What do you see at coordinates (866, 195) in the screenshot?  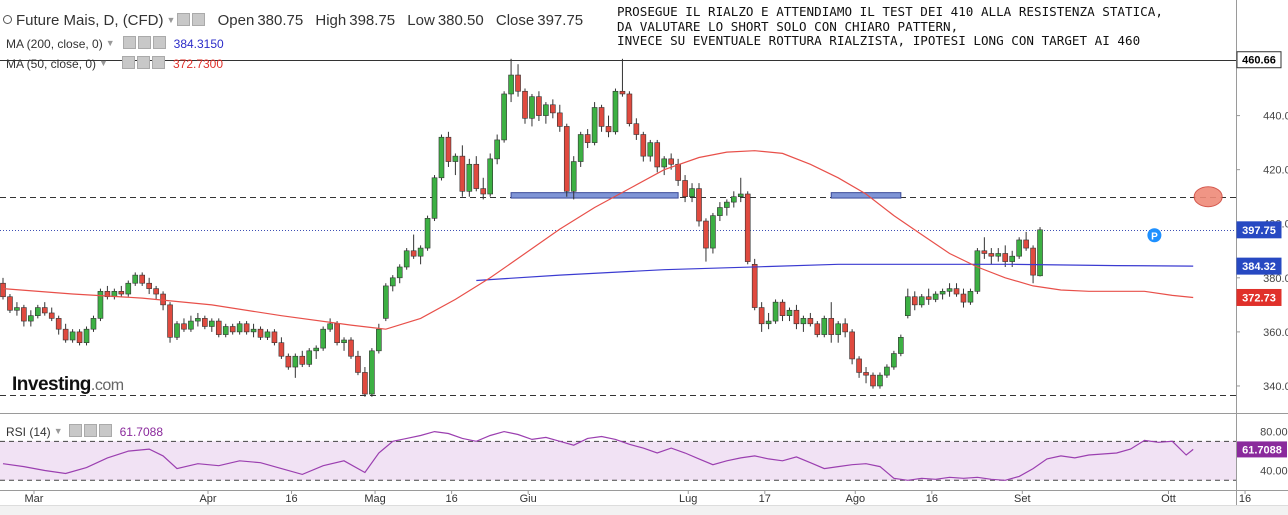 I see `resistance-zone` at bounding box center [866, 195].